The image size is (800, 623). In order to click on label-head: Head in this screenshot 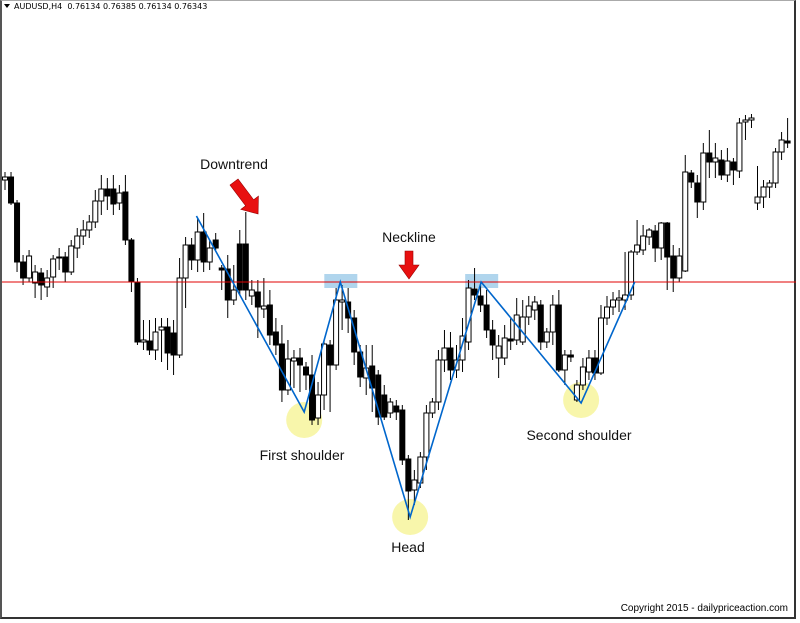, I will do `click(408, 547)`.